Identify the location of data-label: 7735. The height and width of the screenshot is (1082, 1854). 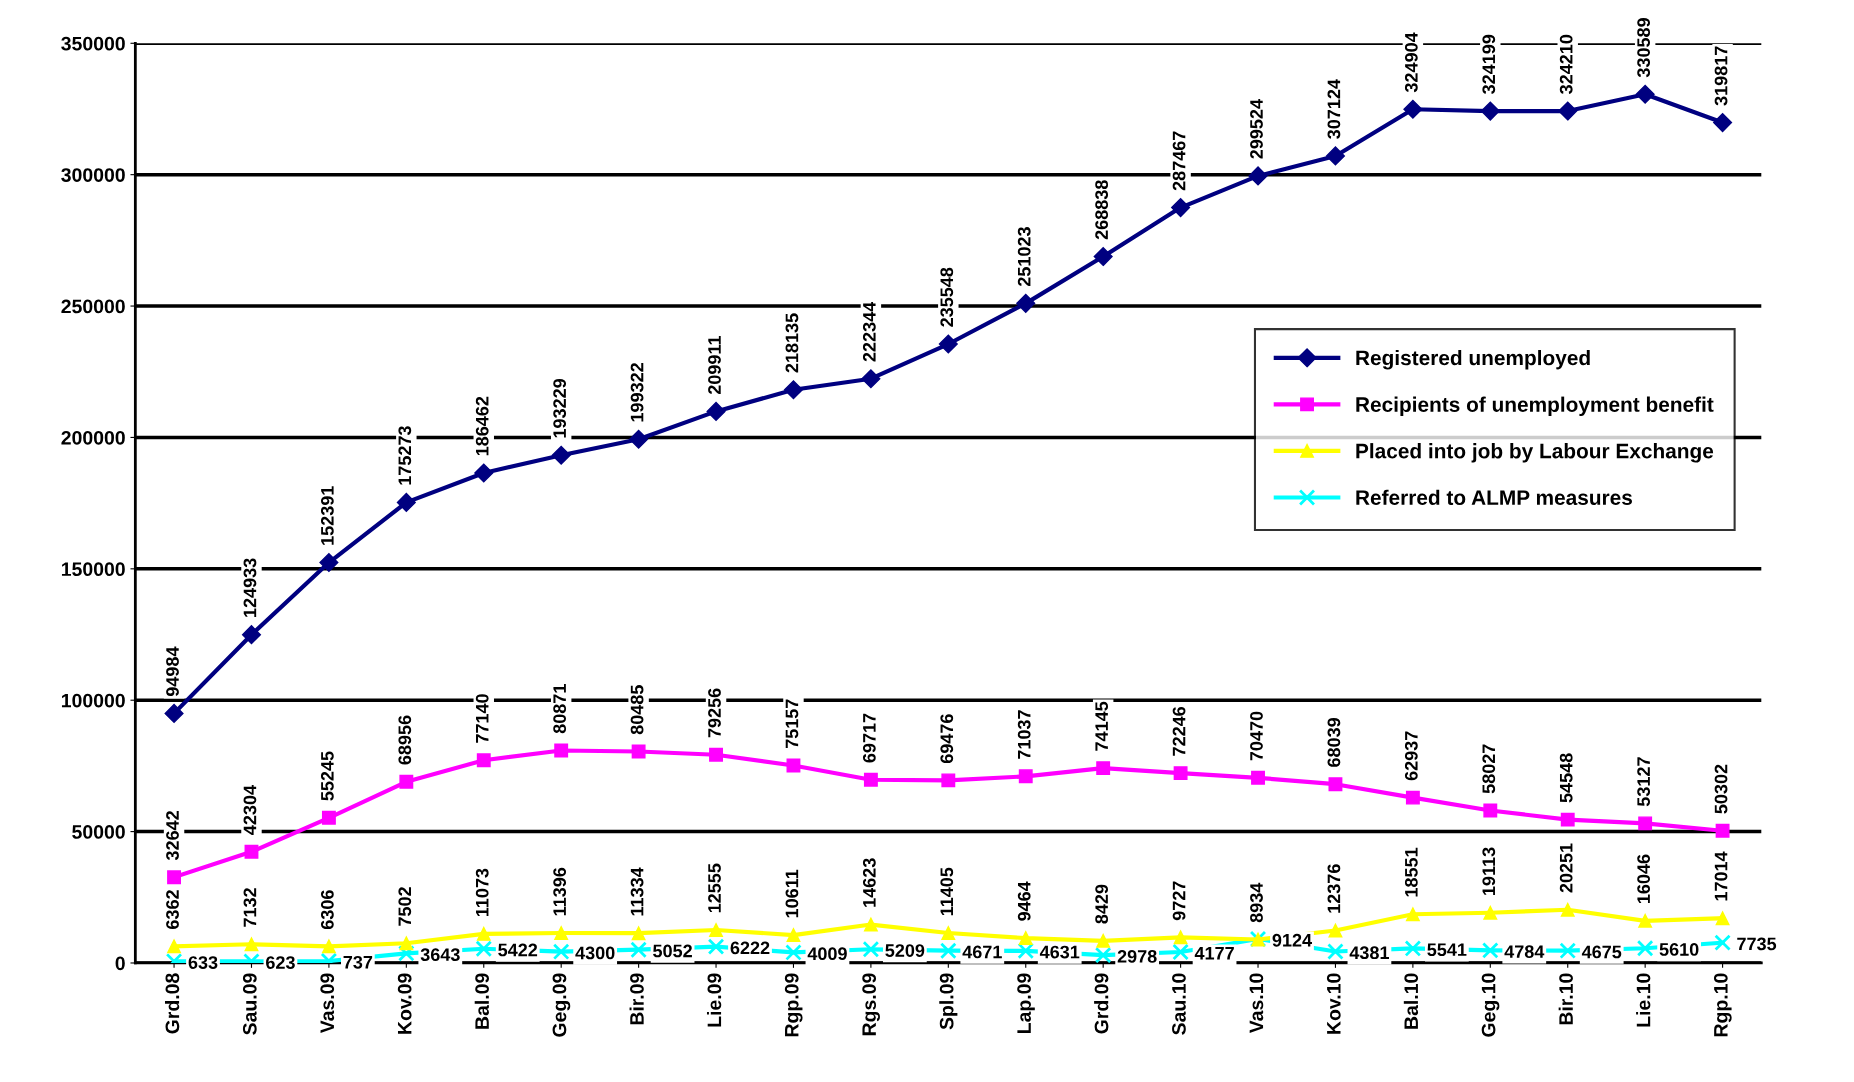
(1757, 944).